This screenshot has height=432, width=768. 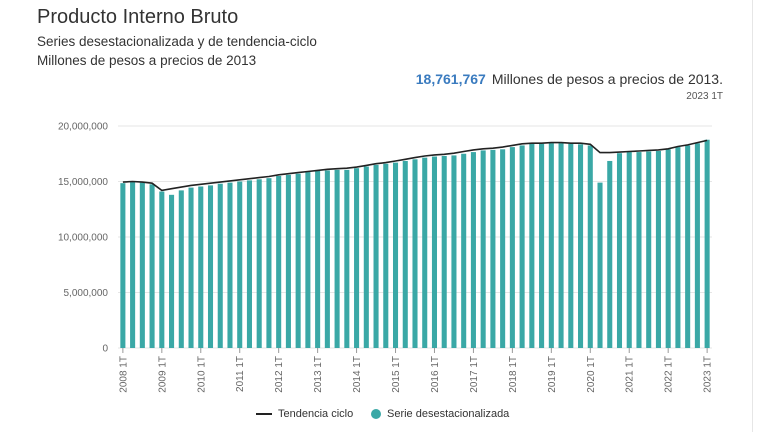 I want to click on latest-value-unit: Millones de pesos a precios de 2013., so click(x=607, y=79).